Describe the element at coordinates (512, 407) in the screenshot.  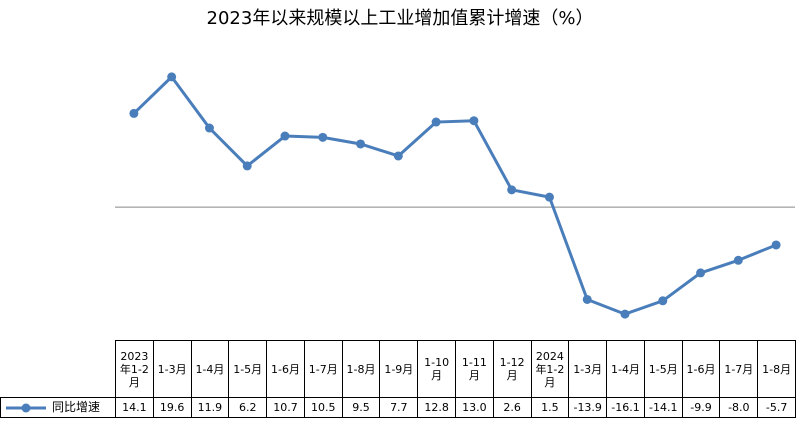
I see `table-value: 2.6` at that location.